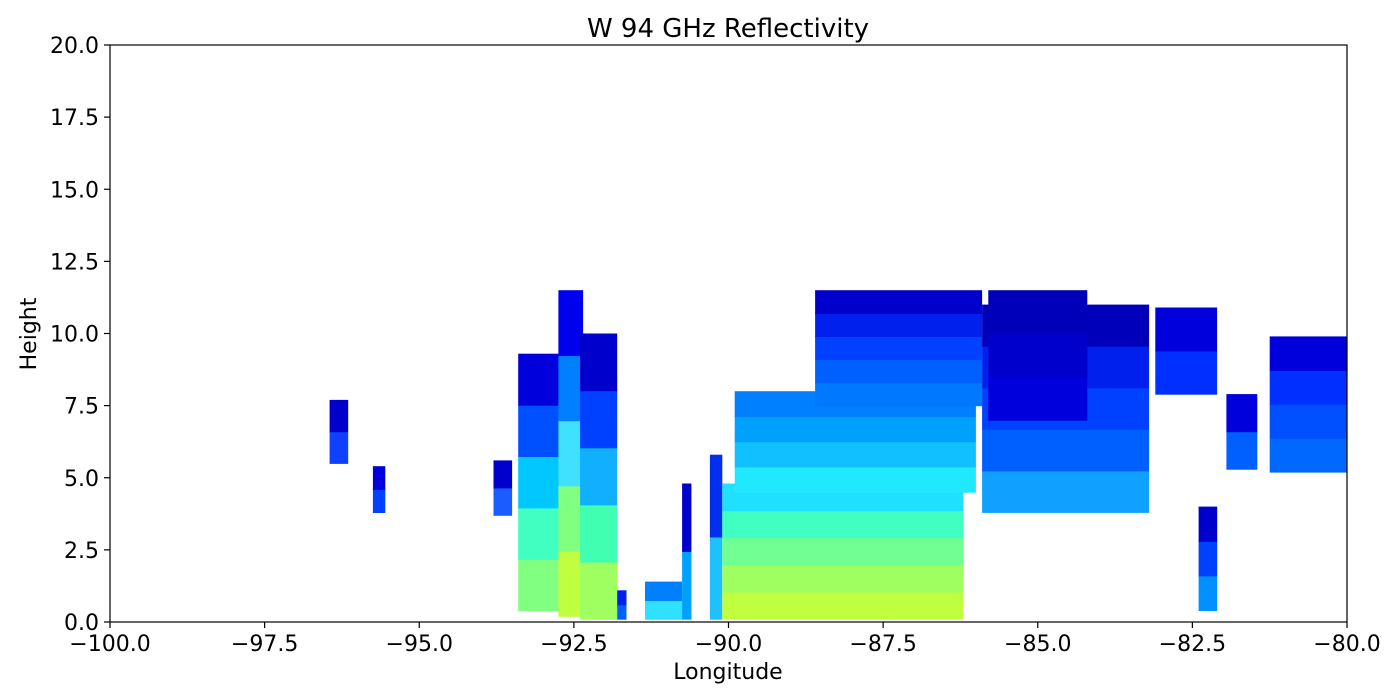 Image resolution: width=1400 pixels, height=700 pixels. I want to click on y-tick-label: 0.0, so click(81, 623).